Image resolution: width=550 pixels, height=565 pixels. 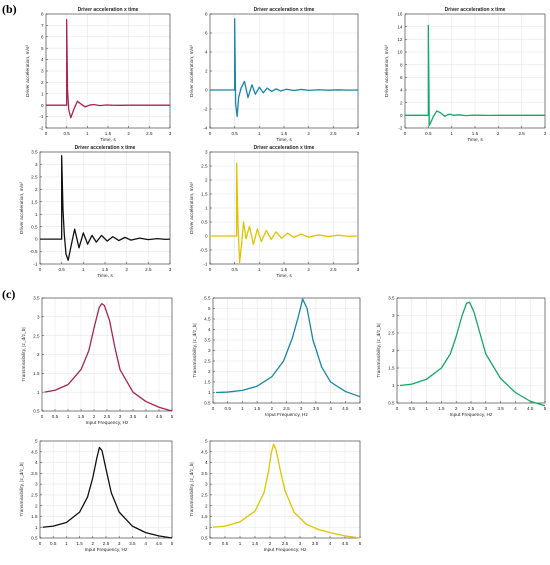 What do you see at coordinates (204, 250) in the screenshot?
I see `y-tick-label: -0.5` at bounding box center [204, 250].